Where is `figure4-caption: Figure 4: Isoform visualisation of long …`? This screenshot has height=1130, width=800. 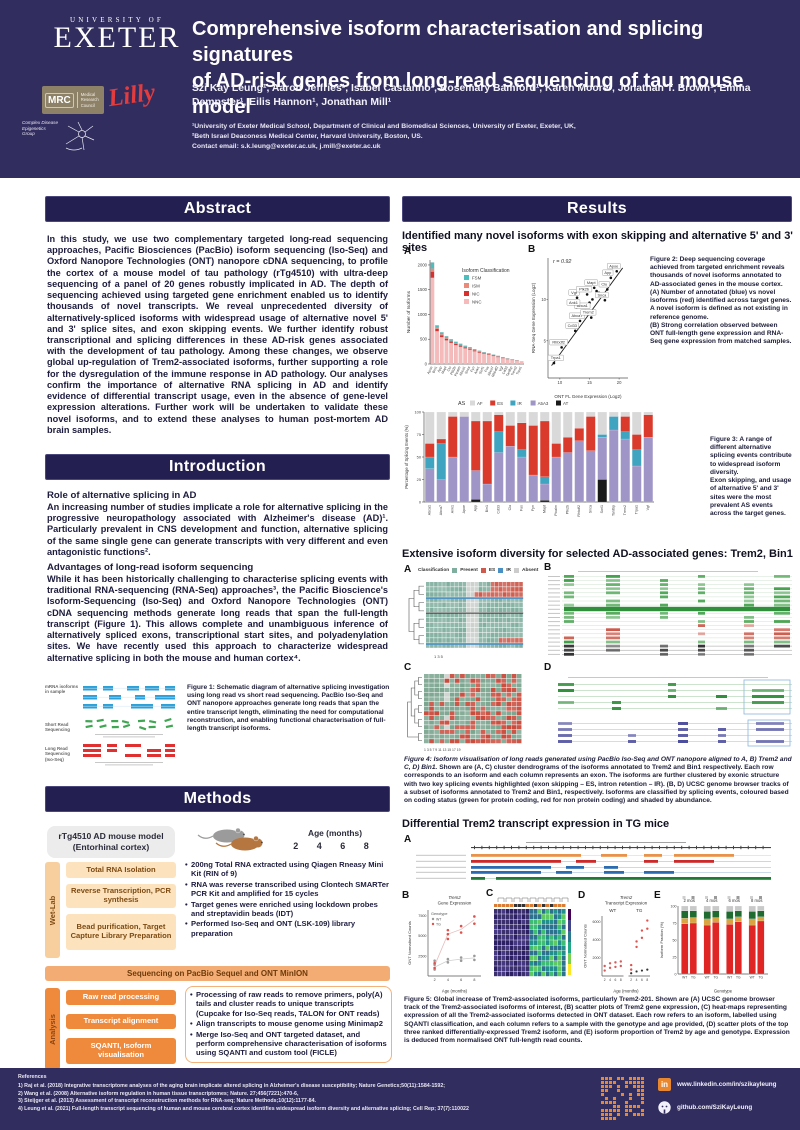 figure4-caption: Figure 4: Isoform visualisation of long … is located at coordinates (598, 780).